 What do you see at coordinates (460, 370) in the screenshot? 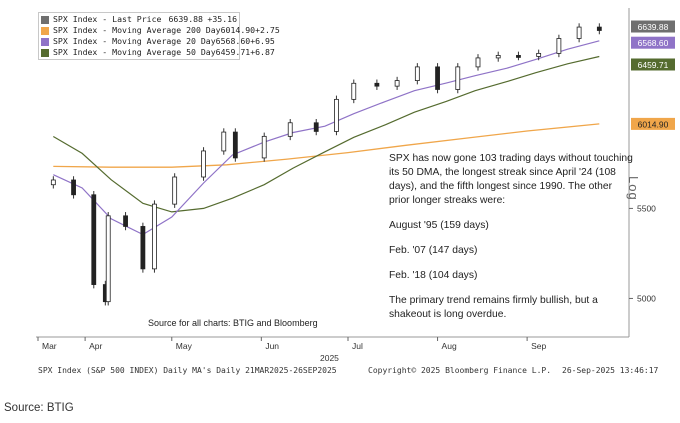
I see `footer-copyright: Copyright© 2025 Bloomberg Finance L.P.` at bounding box center [460, 370].